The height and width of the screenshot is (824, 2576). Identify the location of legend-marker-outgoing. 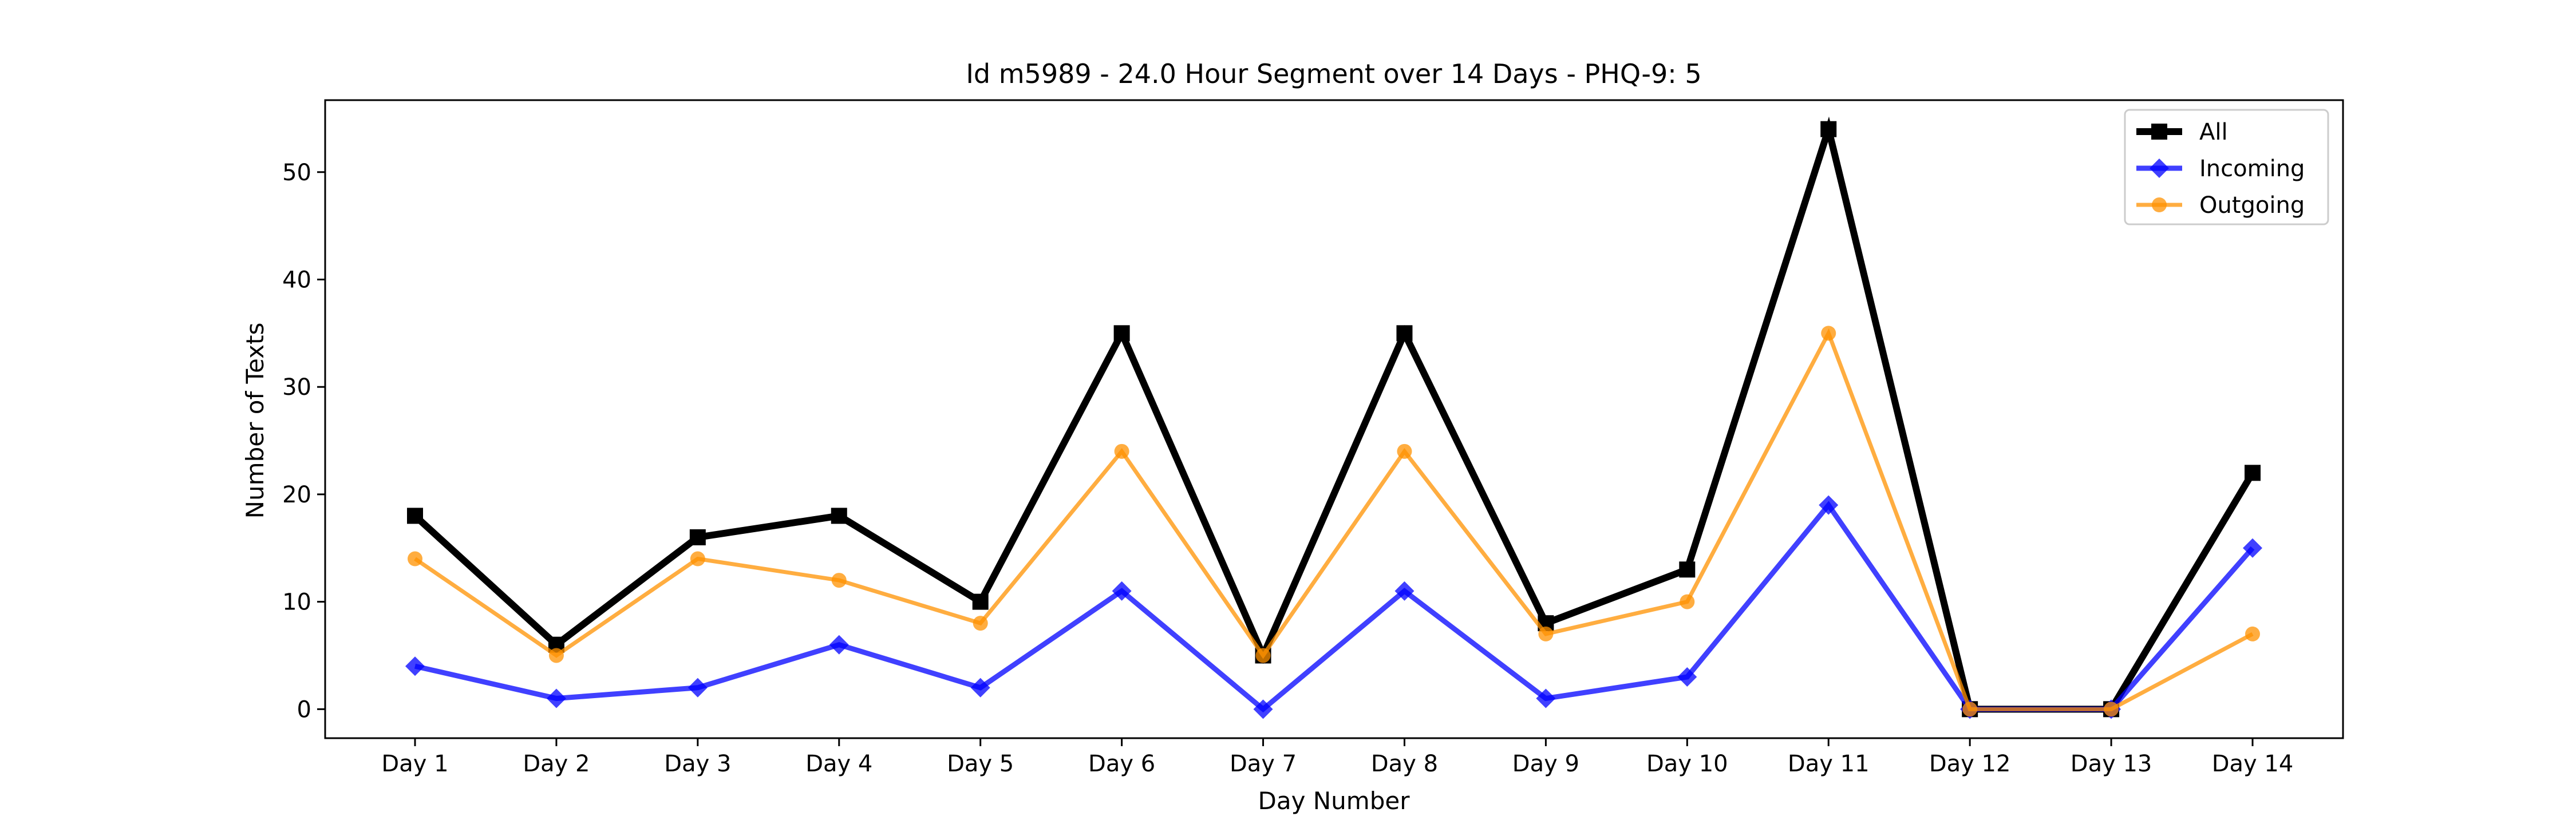
(2159, 204).